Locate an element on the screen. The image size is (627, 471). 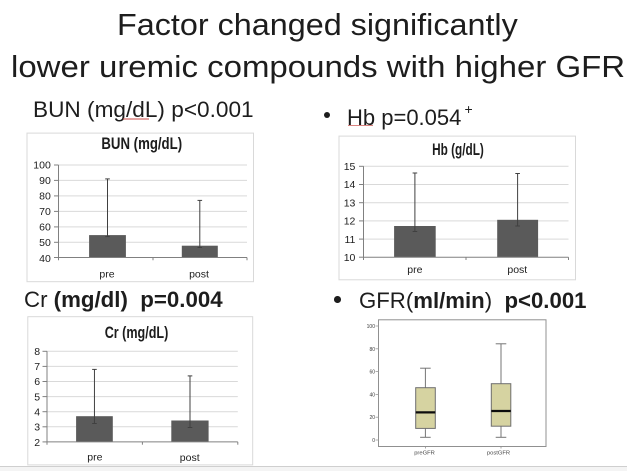
svg-text: 2 is located at coordinates (37, 443).